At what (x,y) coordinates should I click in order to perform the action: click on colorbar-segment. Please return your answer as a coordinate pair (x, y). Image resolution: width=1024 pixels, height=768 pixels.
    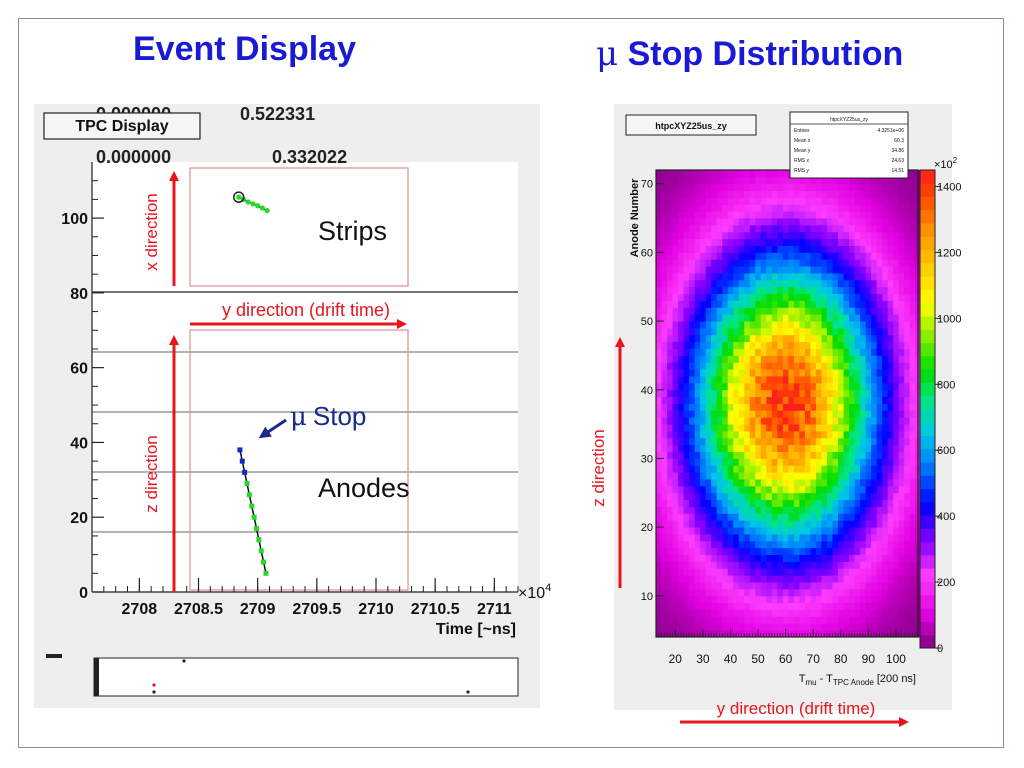
    Looking at the image, I should click on (927, 402).